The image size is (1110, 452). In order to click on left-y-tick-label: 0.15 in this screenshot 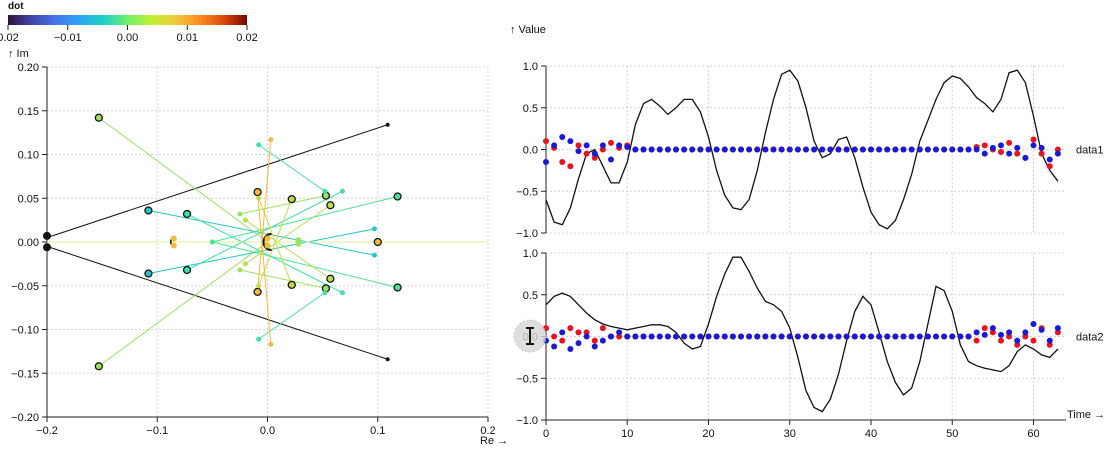, I will do `click(28, 112)`.